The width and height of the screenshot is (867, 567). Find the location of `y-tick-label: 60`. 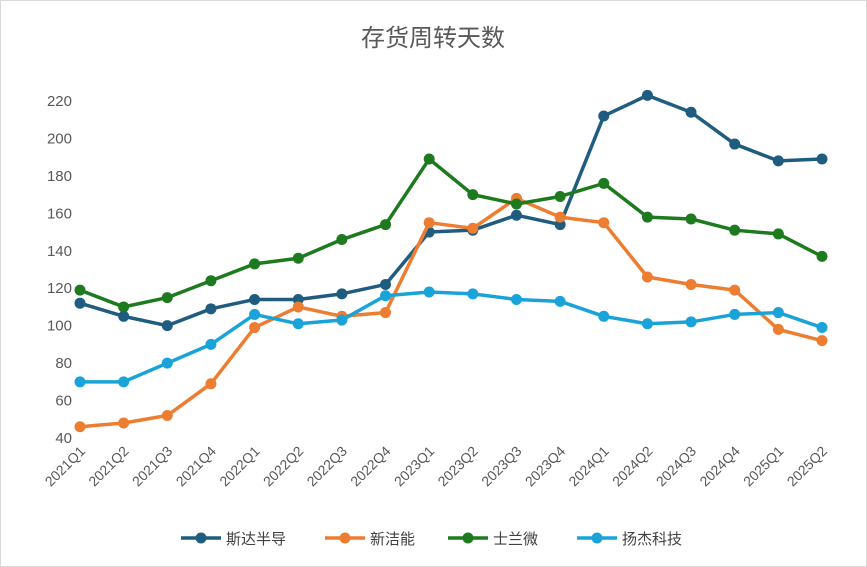

y-tick-label: 60 is located at coordinates (63, 401).